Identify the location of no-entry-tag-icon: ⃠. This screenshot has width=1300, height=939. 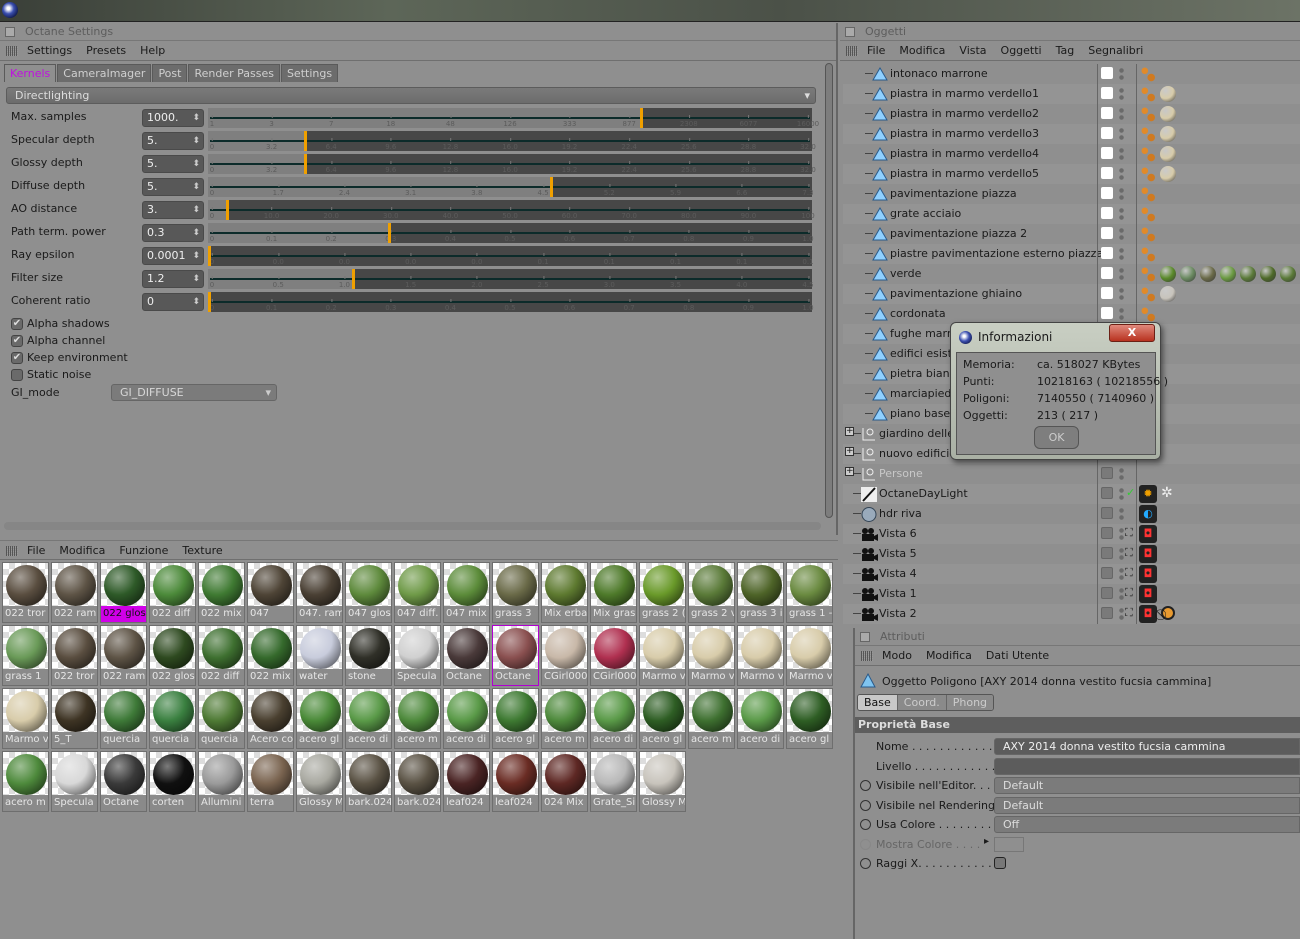
(1168, 613).